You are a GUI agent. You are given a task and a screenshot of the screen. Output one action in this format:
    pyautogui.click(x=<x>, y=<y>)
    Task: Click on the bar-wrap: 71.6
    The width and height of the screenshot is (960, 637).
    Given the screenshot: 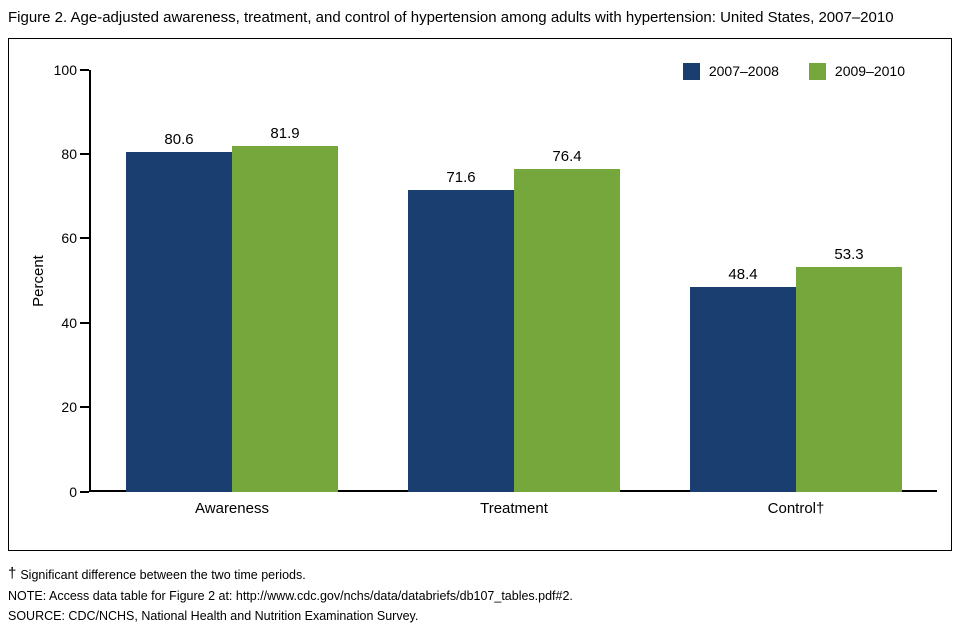 What is the action you would take?
    pyautogui.click(x=461, y=281)
    